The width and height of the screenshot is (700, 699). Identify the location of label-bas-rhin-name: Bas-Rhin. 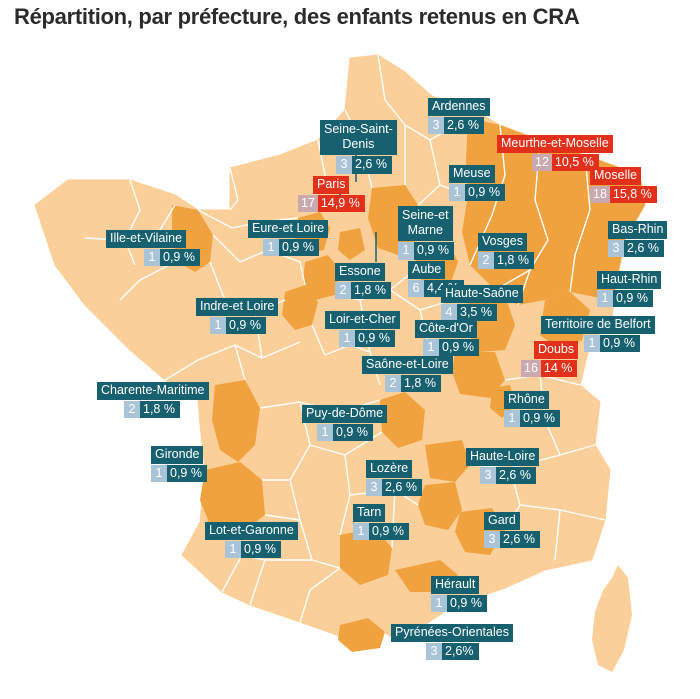
(638, 230).